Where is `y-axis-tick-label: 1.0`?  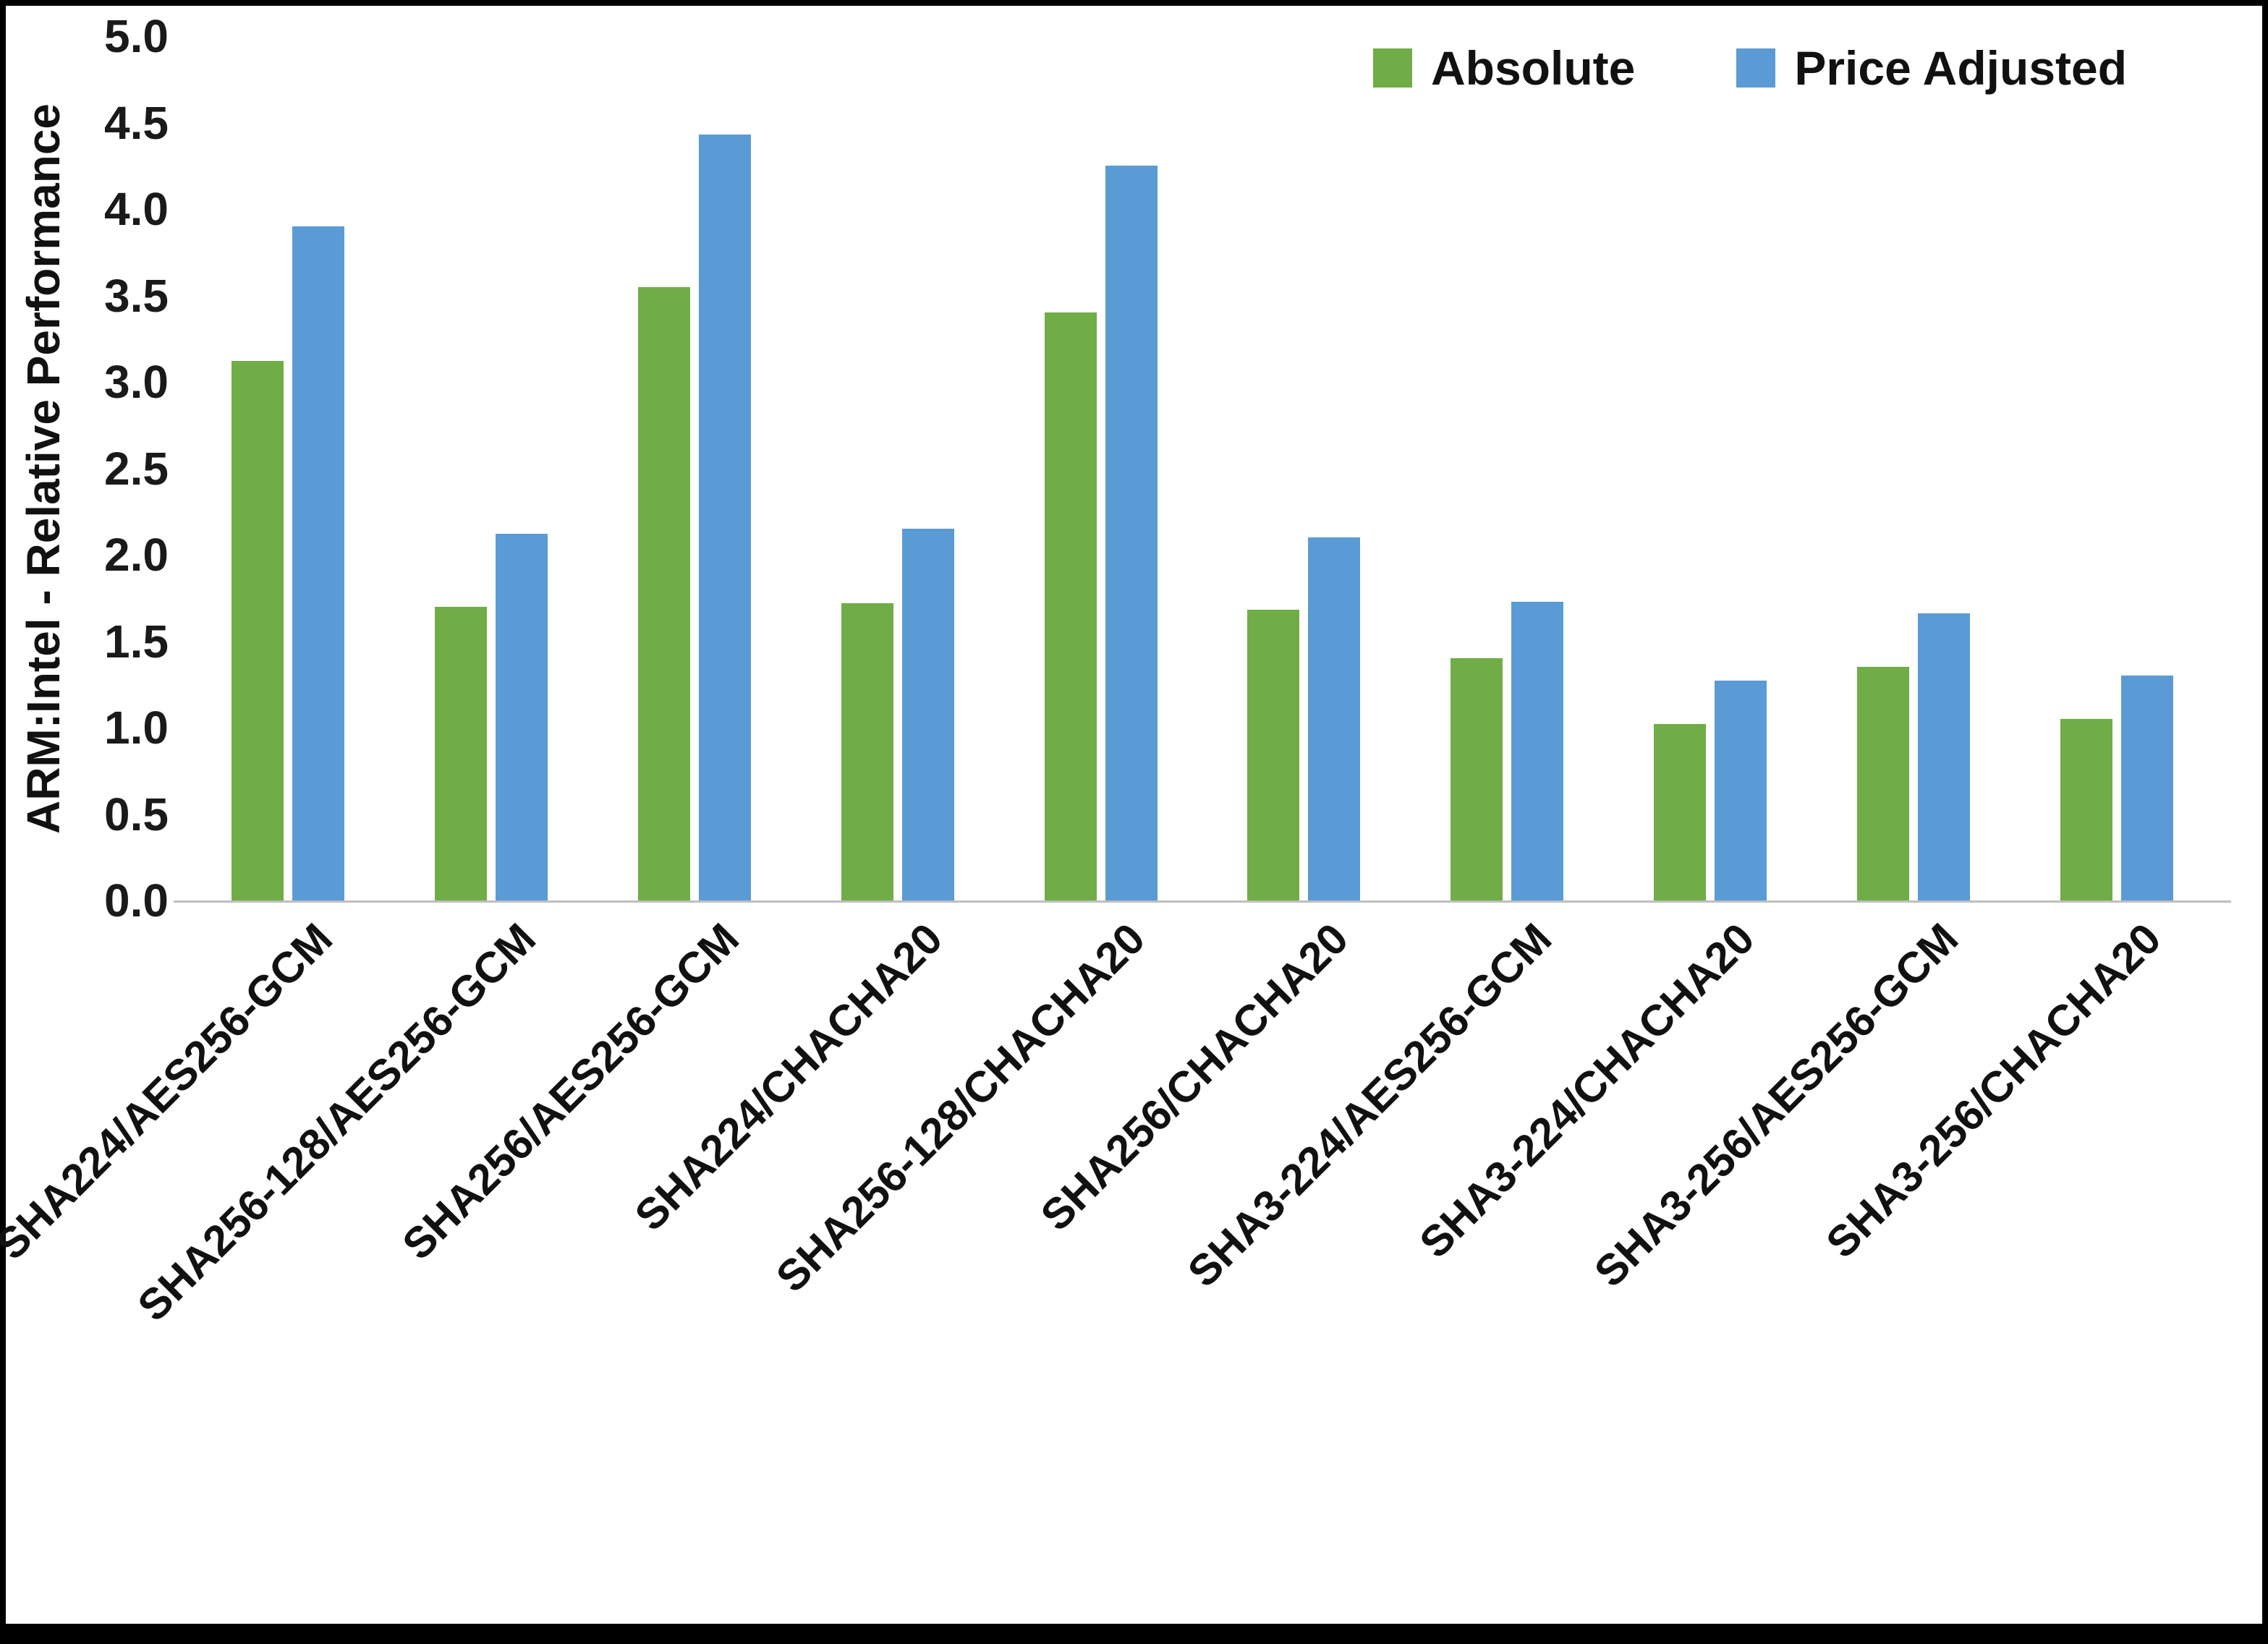
y-axis-tick-label: 1.0 is located at coordinates (136, 728).